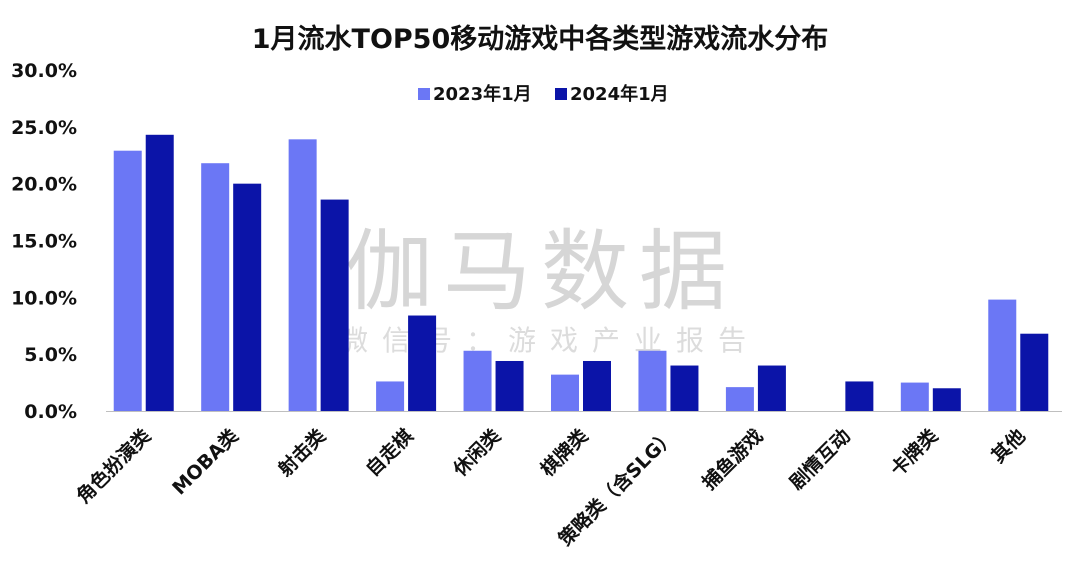 This screenshot has height=571, width=1080. Describe the element at coordinates (820, 459) in the screenshot. I see `x-tick-label: 剧情互动` at that location.